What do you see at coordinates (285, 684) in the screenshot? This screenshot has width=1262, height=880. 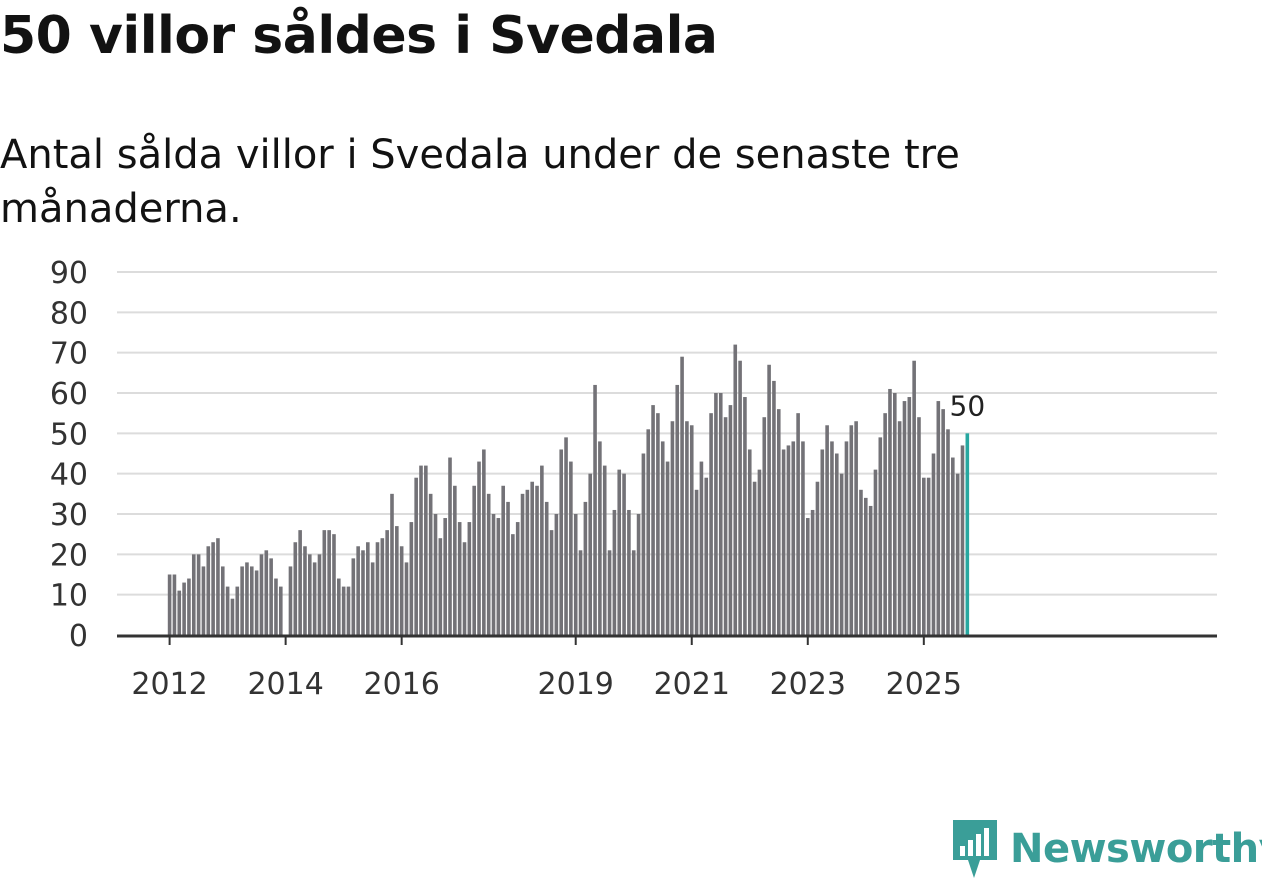 I see `x-tick-label: 2014` at bounding box center [285, 684].